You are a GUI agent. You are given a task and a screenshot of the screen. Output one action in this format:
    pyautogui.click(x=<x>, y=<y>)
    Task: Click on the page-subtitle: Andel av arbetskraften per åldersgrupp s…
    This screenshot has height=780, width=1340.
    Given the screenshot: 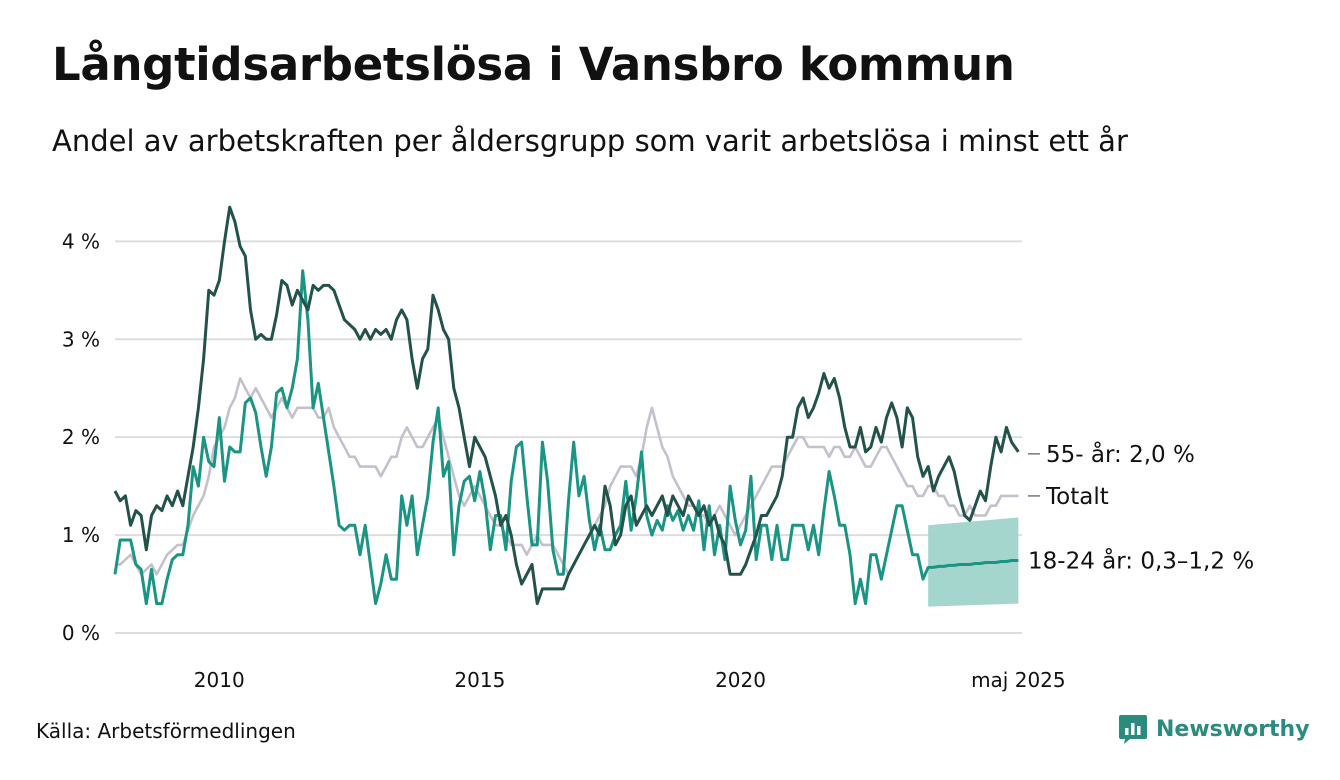 What is the action you would take?
    pyautogui.click(x=590, y=141)
    